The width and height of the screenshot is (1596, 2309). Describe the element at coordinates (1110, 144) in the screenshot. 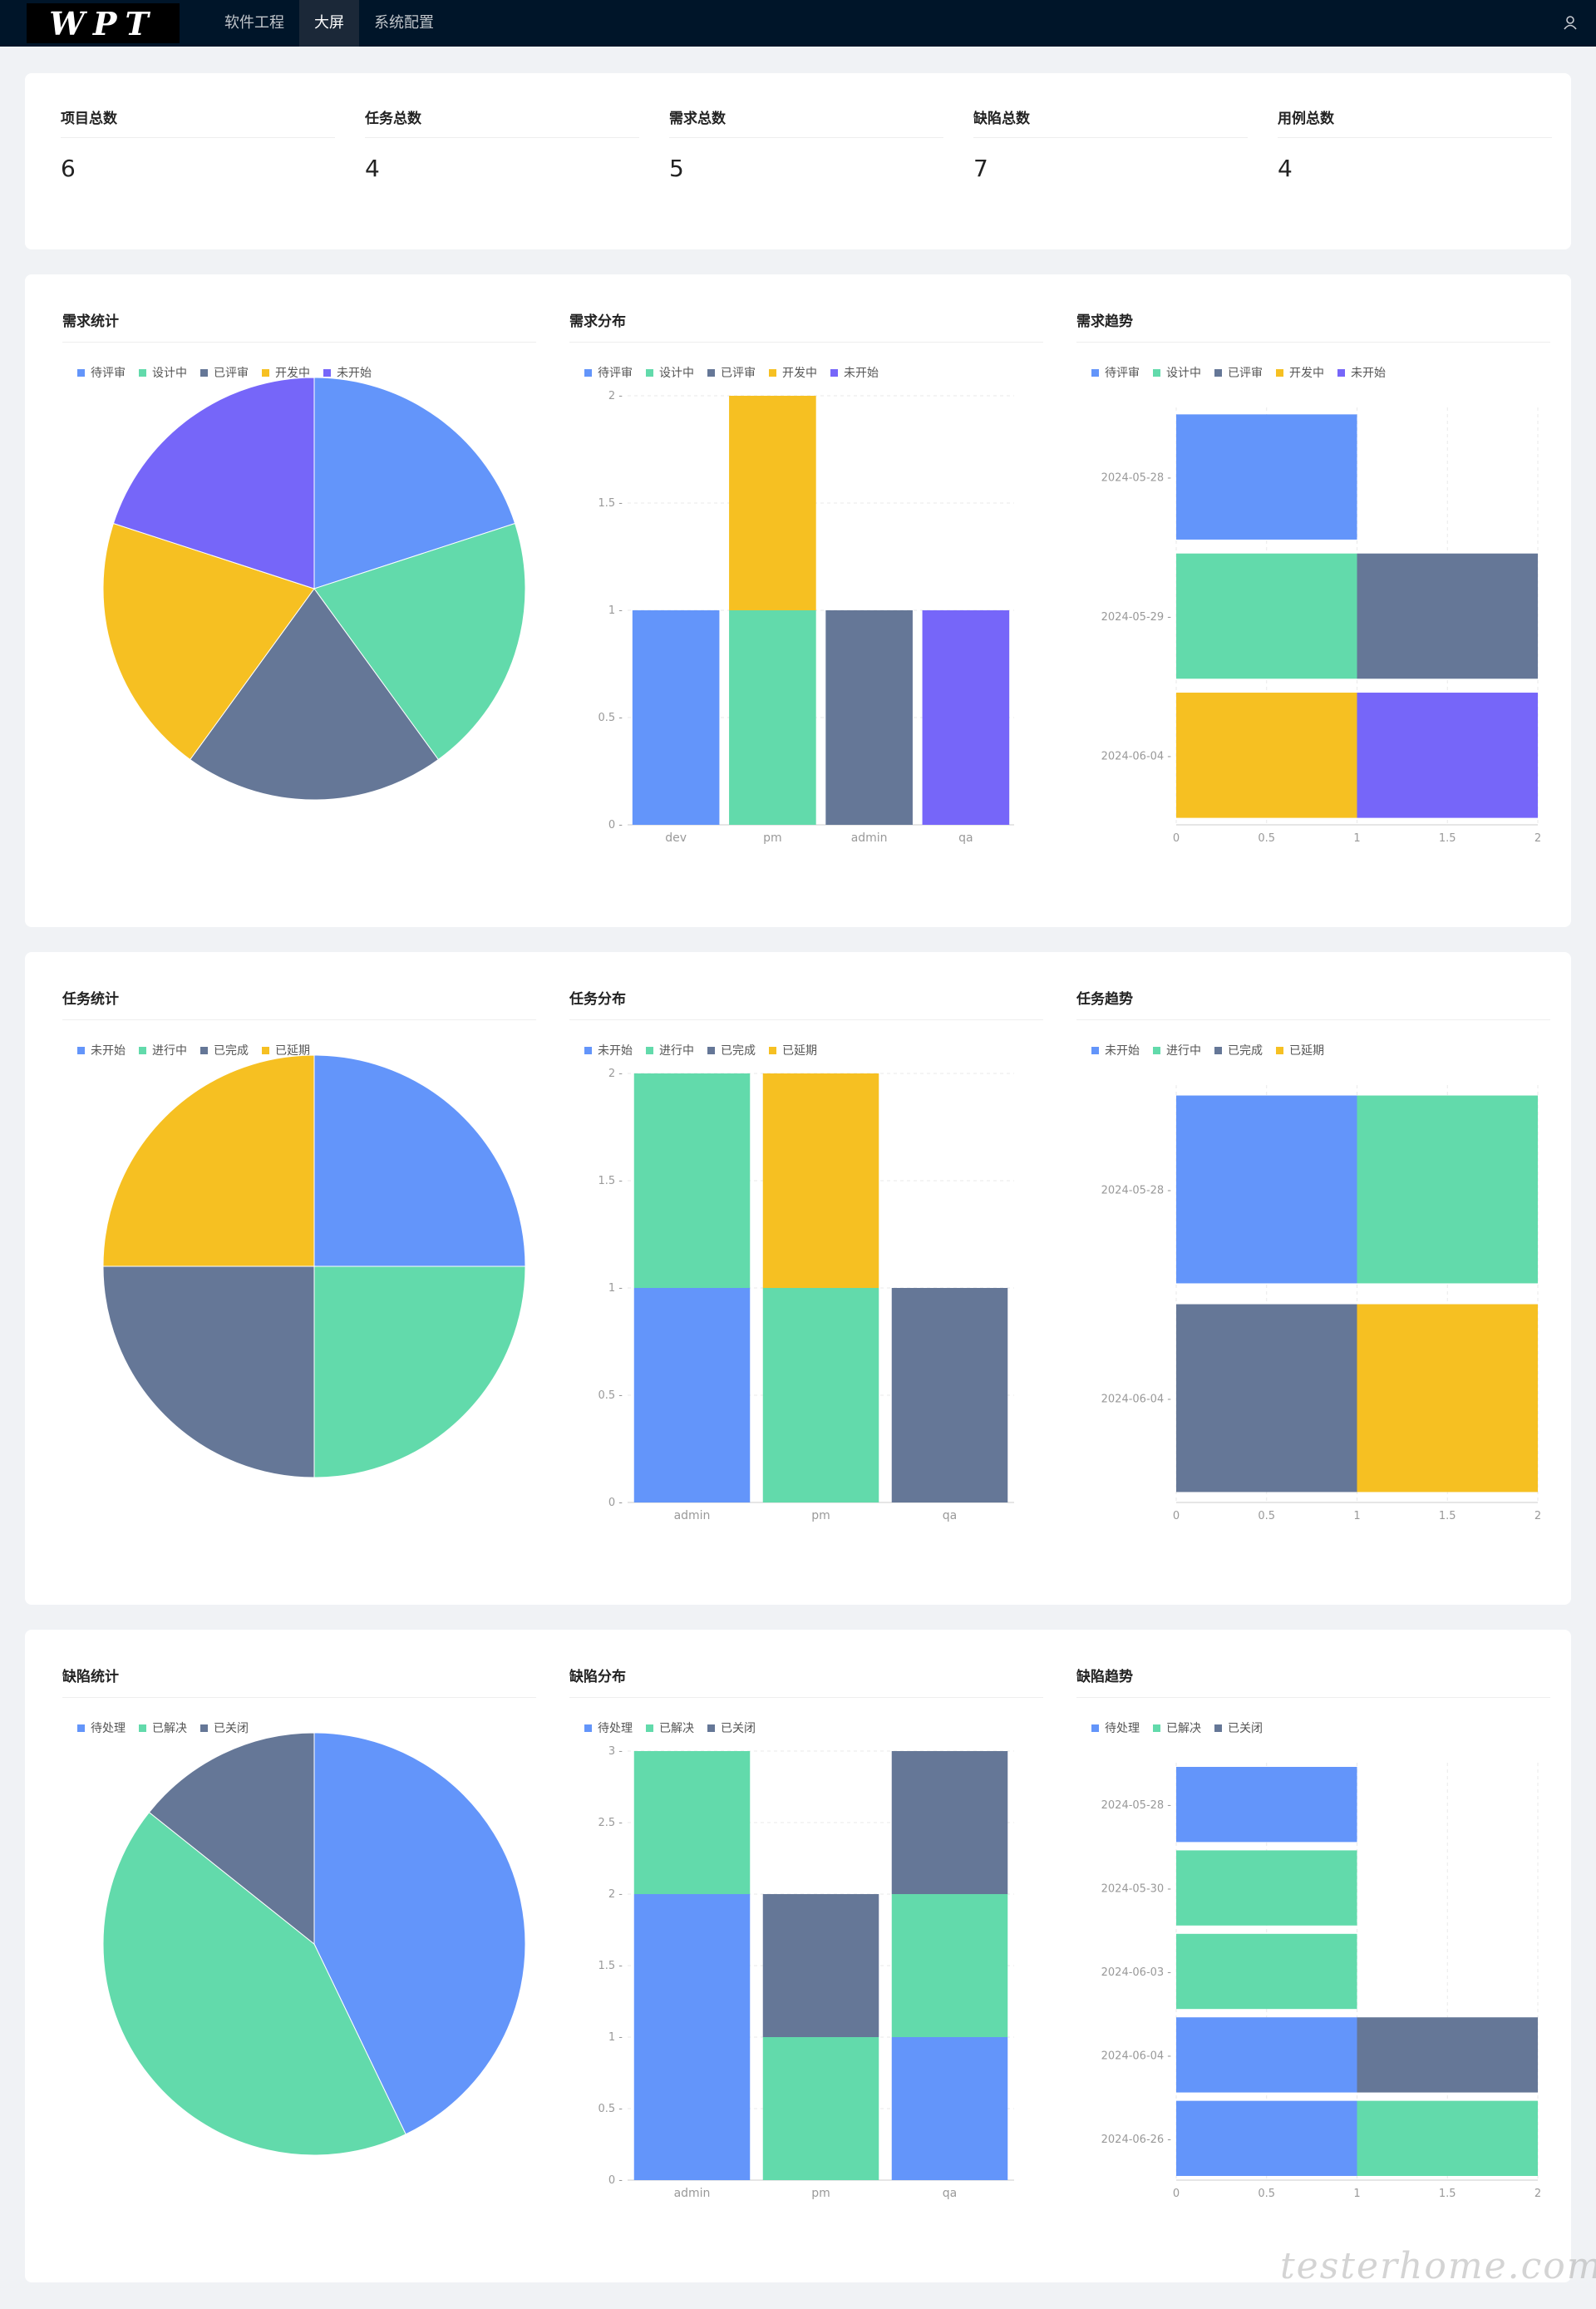

I see `stat-defects: 缺陷总数 7` at that location.